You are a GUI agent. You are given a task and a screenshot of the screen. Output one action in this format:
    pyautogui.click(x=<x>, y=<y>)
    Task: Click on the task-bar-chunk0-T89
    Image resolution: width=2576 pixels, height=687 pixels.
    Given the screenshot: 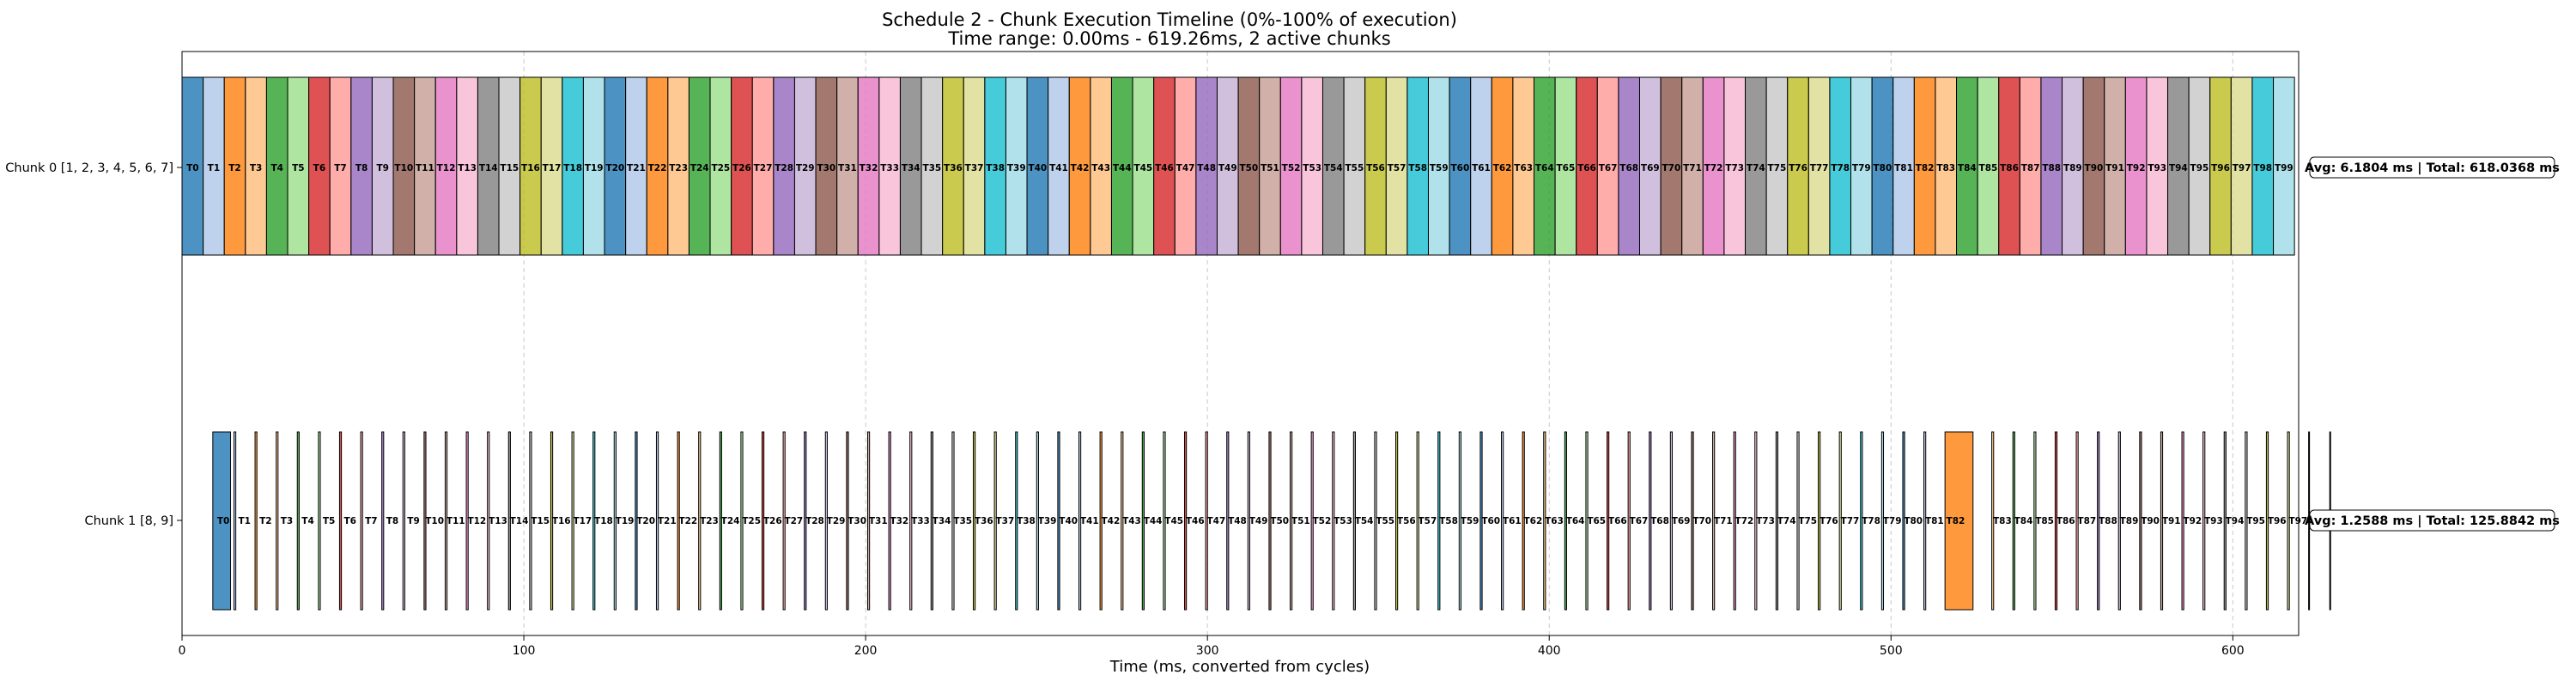 What is the action you would take?
    pyautogui.click(x=2073, y=166)
    